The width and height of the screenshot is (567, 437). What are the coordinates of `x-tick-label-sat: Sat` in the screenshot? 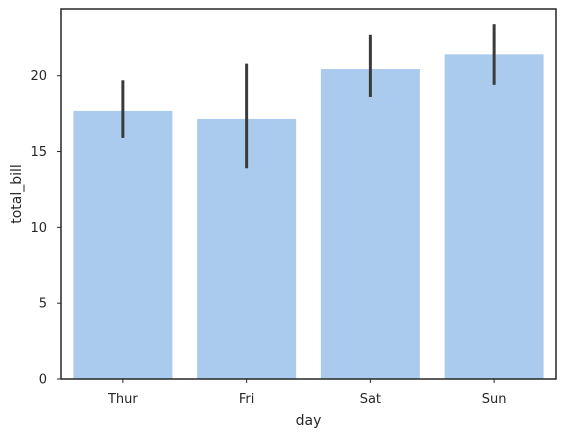 It's located at (370, 399).